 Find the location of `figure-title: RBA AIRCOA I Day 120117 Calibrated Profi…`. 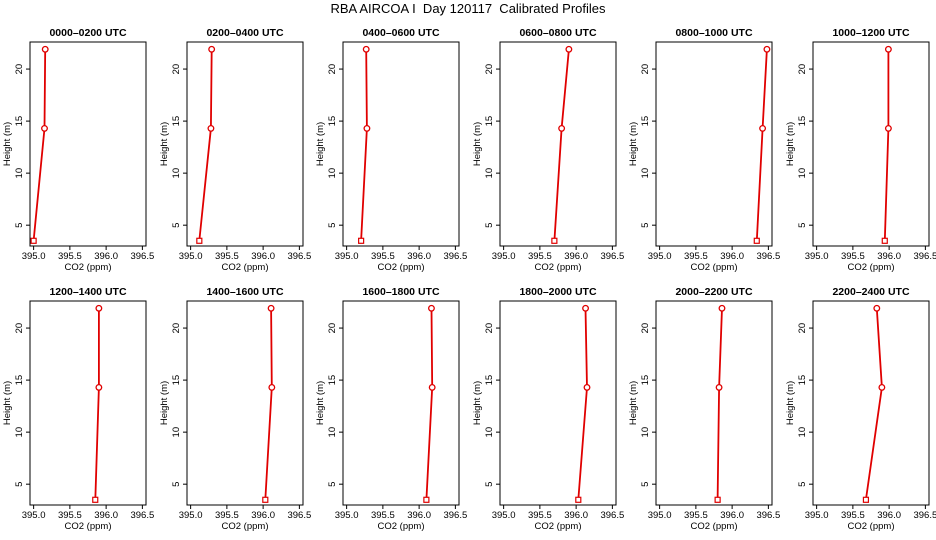

figure-title: RBA AIRCOA I Day 120117 Calibrated Profi… is located at coordinates (468, 8).